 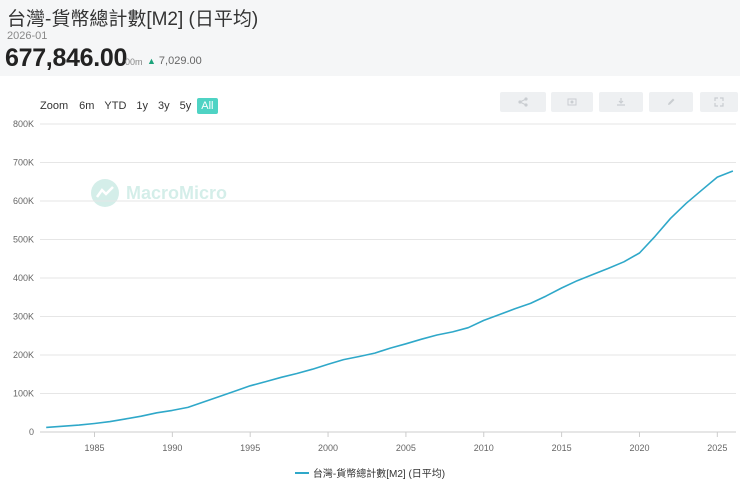 What do you see at coordinates (562, 448) in the screenshot?
I see `x-tick-label: 2015` at bounding box center [562, 448].